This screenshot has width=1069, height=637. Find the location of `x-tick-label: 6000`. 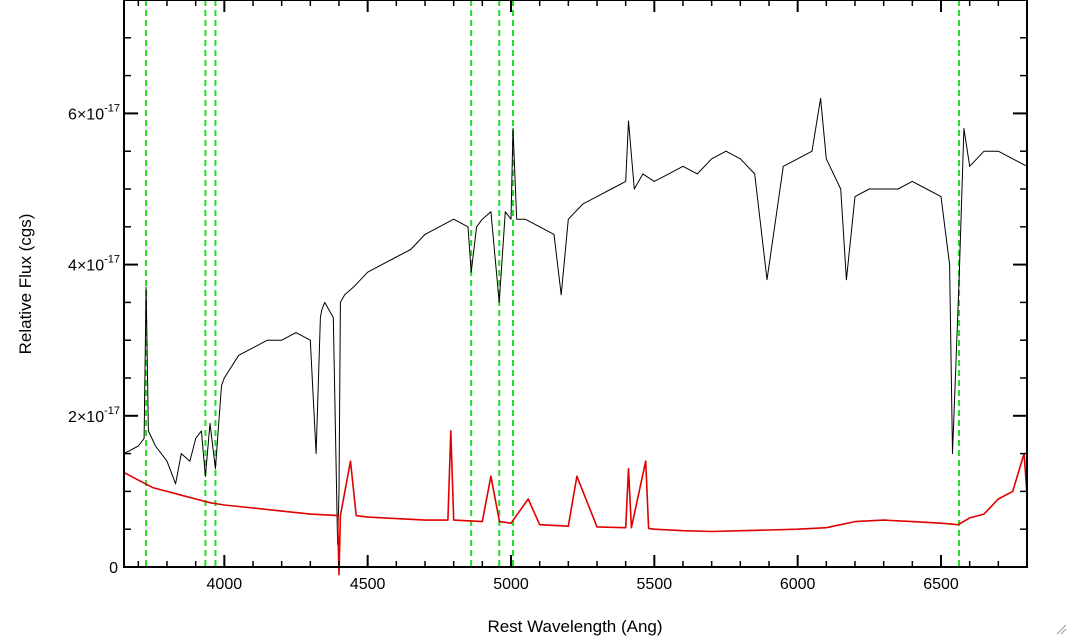

x-tick-label: 6000 is located at coordinates (798, 584).